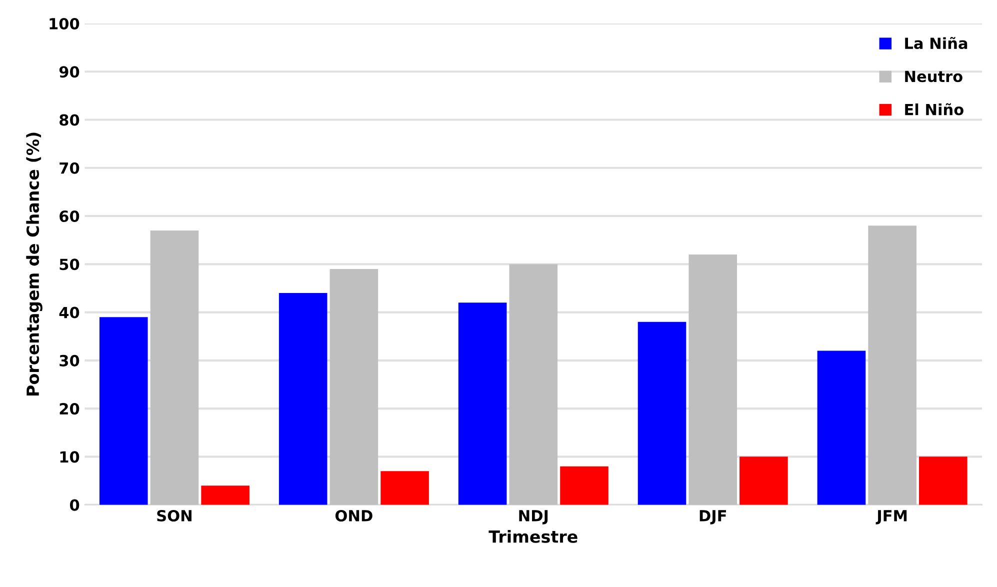 The height and width of the screenshot is (587, 997). I want to click on legend-label: El Niño, so click(934, 109).